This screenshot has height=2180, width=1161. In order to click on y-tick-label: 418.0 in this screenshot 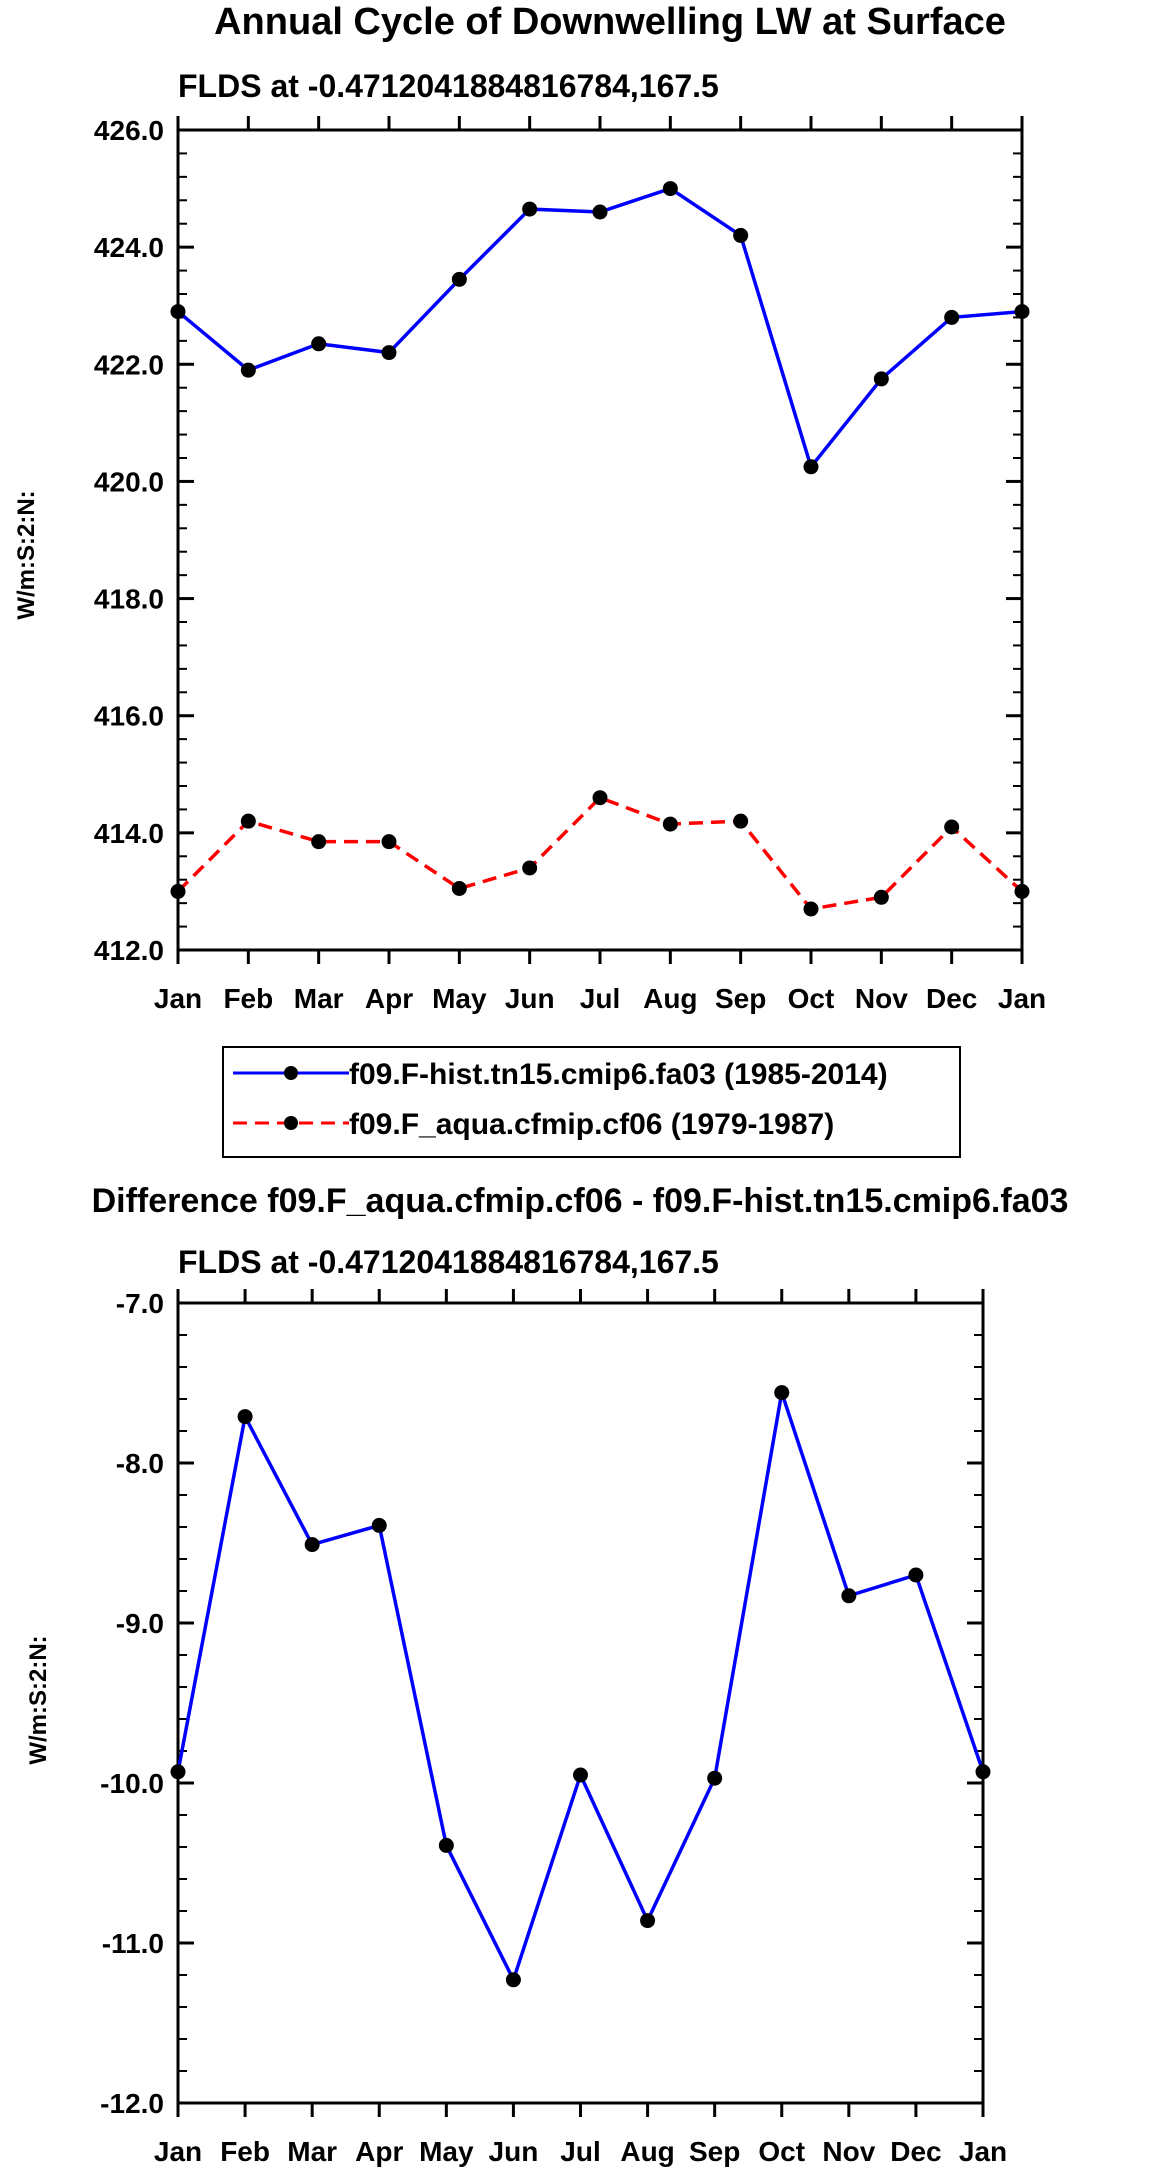, I will do `click(129, 599)`.